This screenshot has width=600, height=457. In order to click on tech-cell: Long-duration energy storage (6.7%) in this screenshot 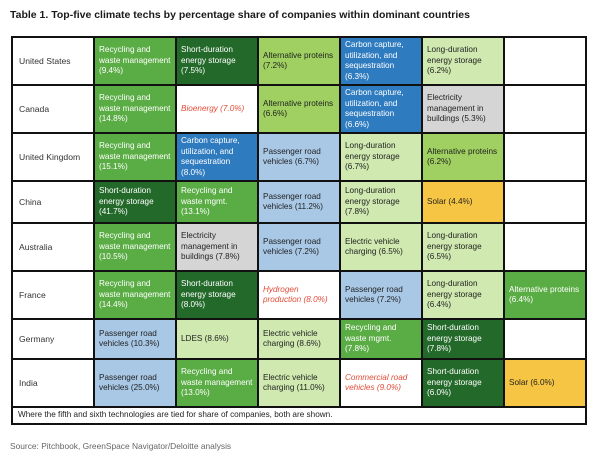, I will do `click(381, 157)`.